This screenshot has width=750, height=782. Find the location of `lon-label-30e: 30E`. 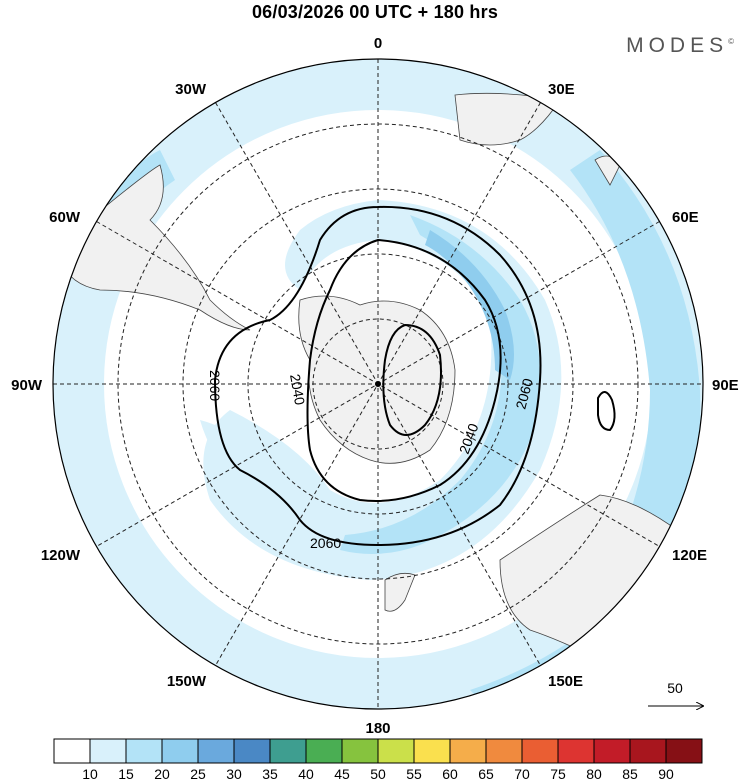

lon-label-30e: 30E is located at coordinates (561, 89).